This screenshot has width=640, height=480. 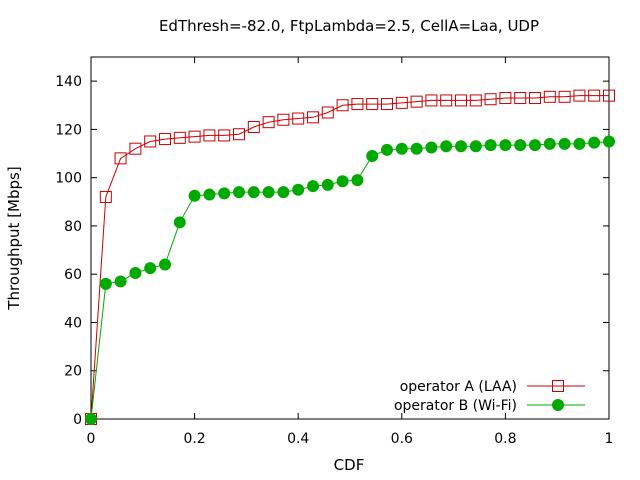 I want to click on x-tick-label: 0, so click(x=91, y=439).